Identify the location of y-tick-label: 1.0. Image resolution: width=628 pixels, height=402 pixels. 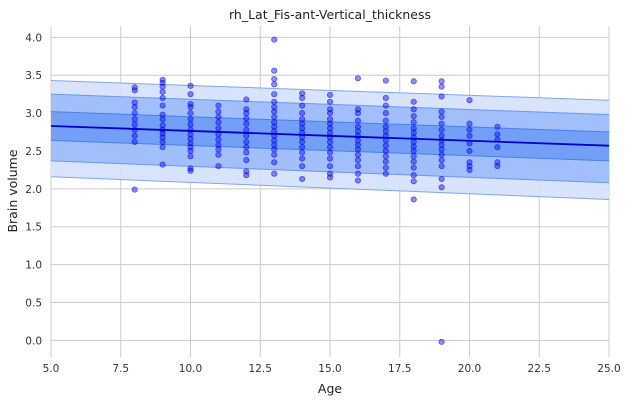
(33, 266).